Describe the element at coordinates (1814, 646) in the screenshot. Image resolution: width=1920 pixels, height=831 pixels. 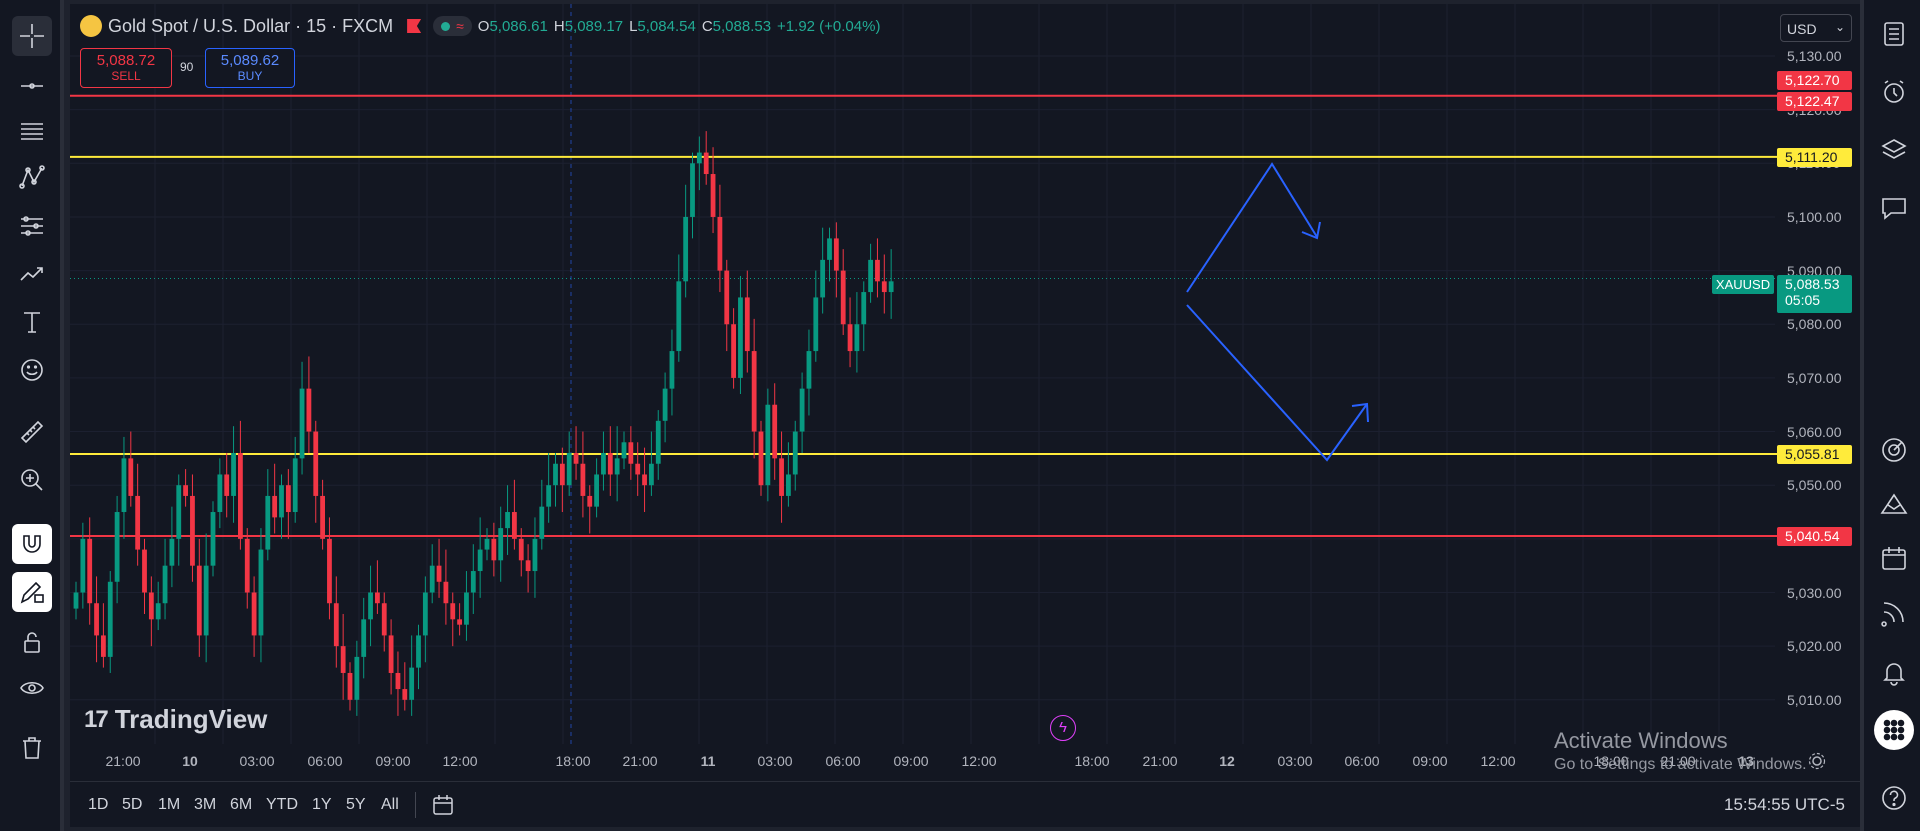
I see `price-axis-label: 5,020.00` at that location.